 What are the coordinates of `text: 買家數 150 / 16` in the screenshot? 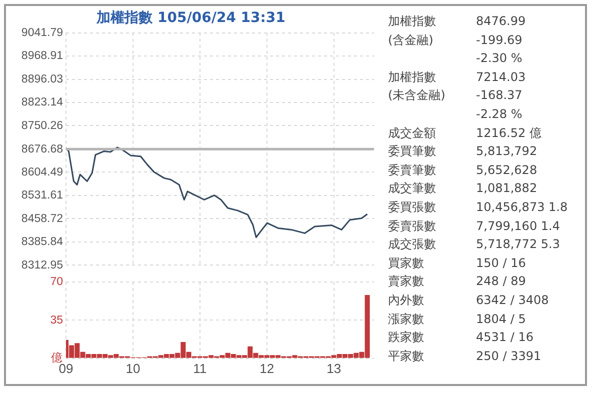 It's located at (457, 263).